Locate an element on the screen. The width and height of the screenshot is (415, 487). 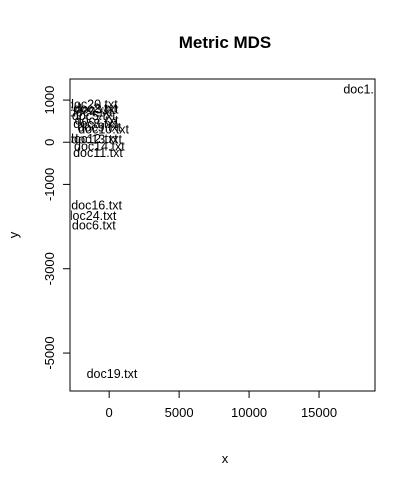
point-label: doc2.txt is located at coordinates (95, 109).